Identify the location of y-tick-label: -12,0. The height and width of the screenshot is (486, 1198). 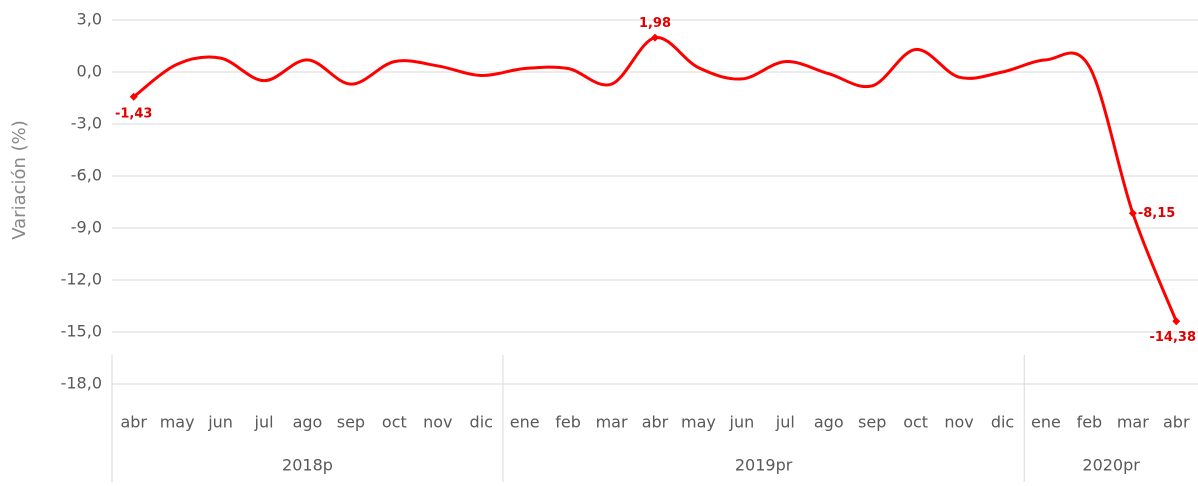
(81, 279).